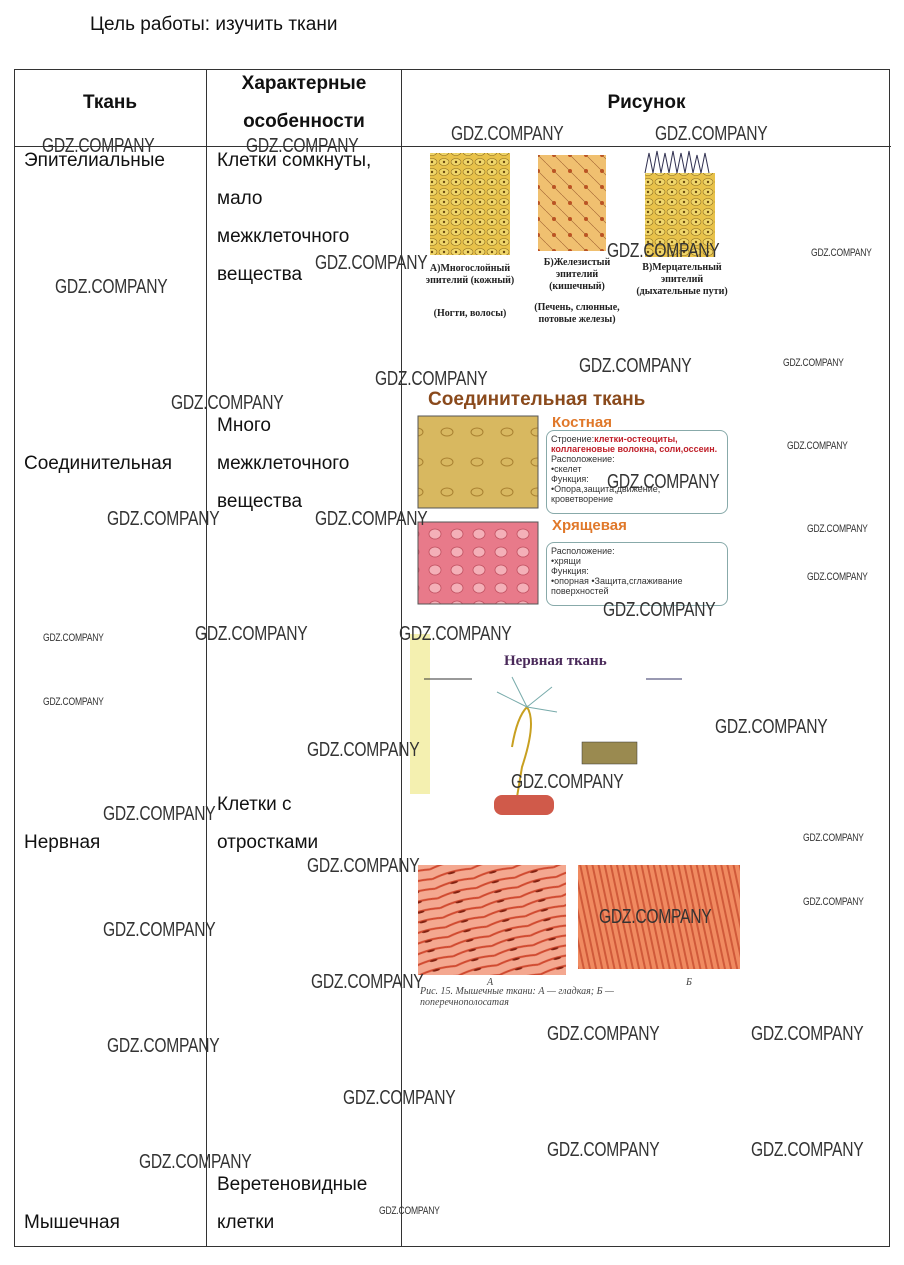 Image resolution: width=904 pixels, height=1265 pixels. I want to click on figure-caption: Б)Железистый эпителий (кишечный), so click(577, 274).